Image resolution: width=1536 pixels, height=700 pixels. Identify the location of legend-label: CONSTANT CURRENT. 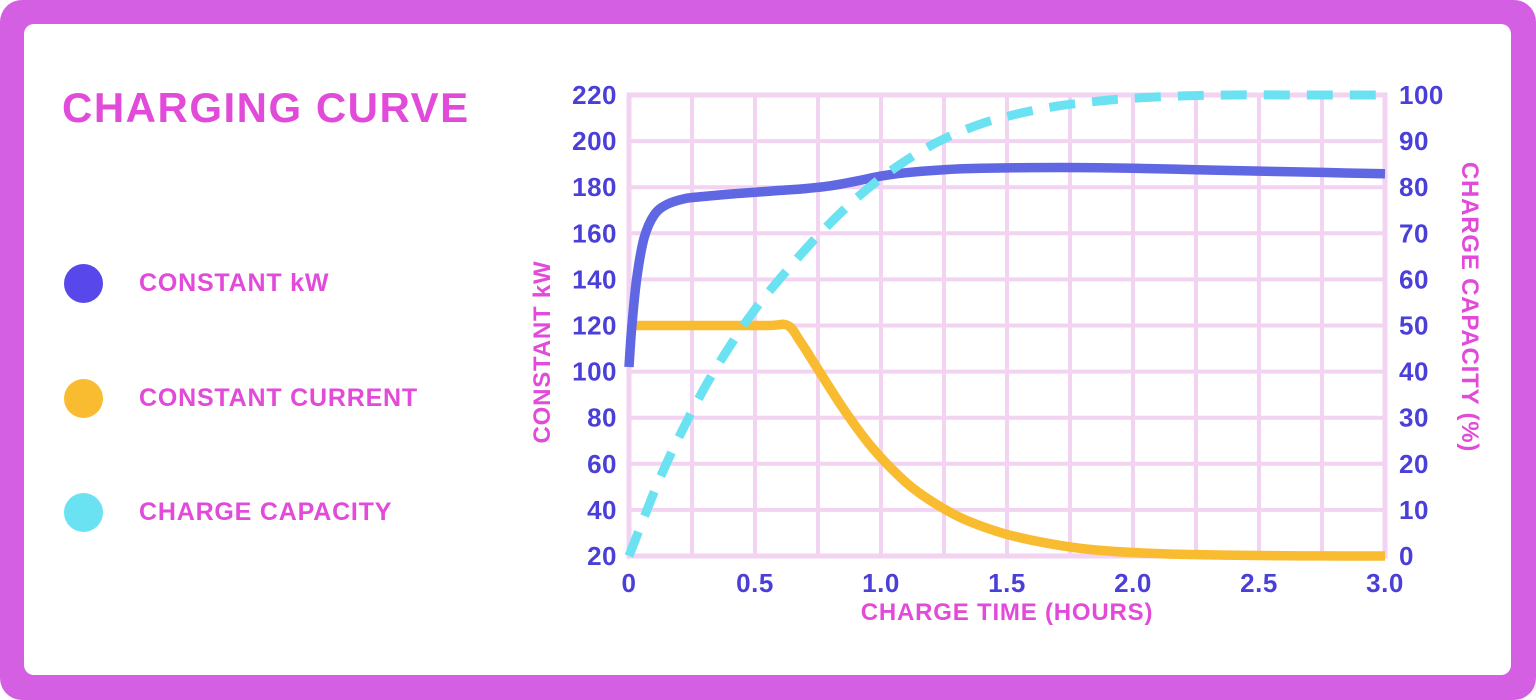
(278, 397).